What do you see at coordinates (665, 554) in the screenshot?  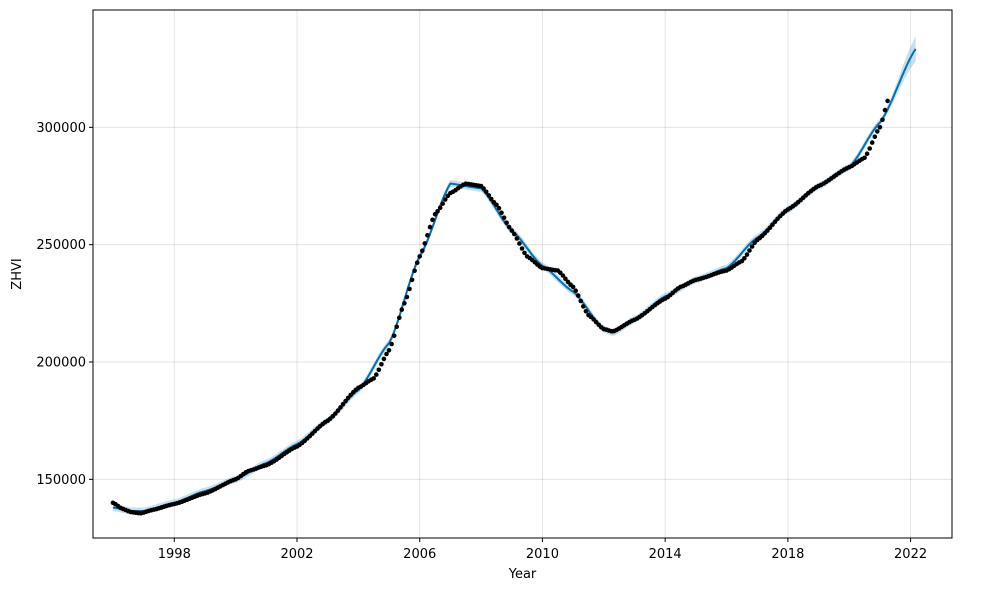 I see `x-tick-label: 2014` at bounding box center [665, 554].